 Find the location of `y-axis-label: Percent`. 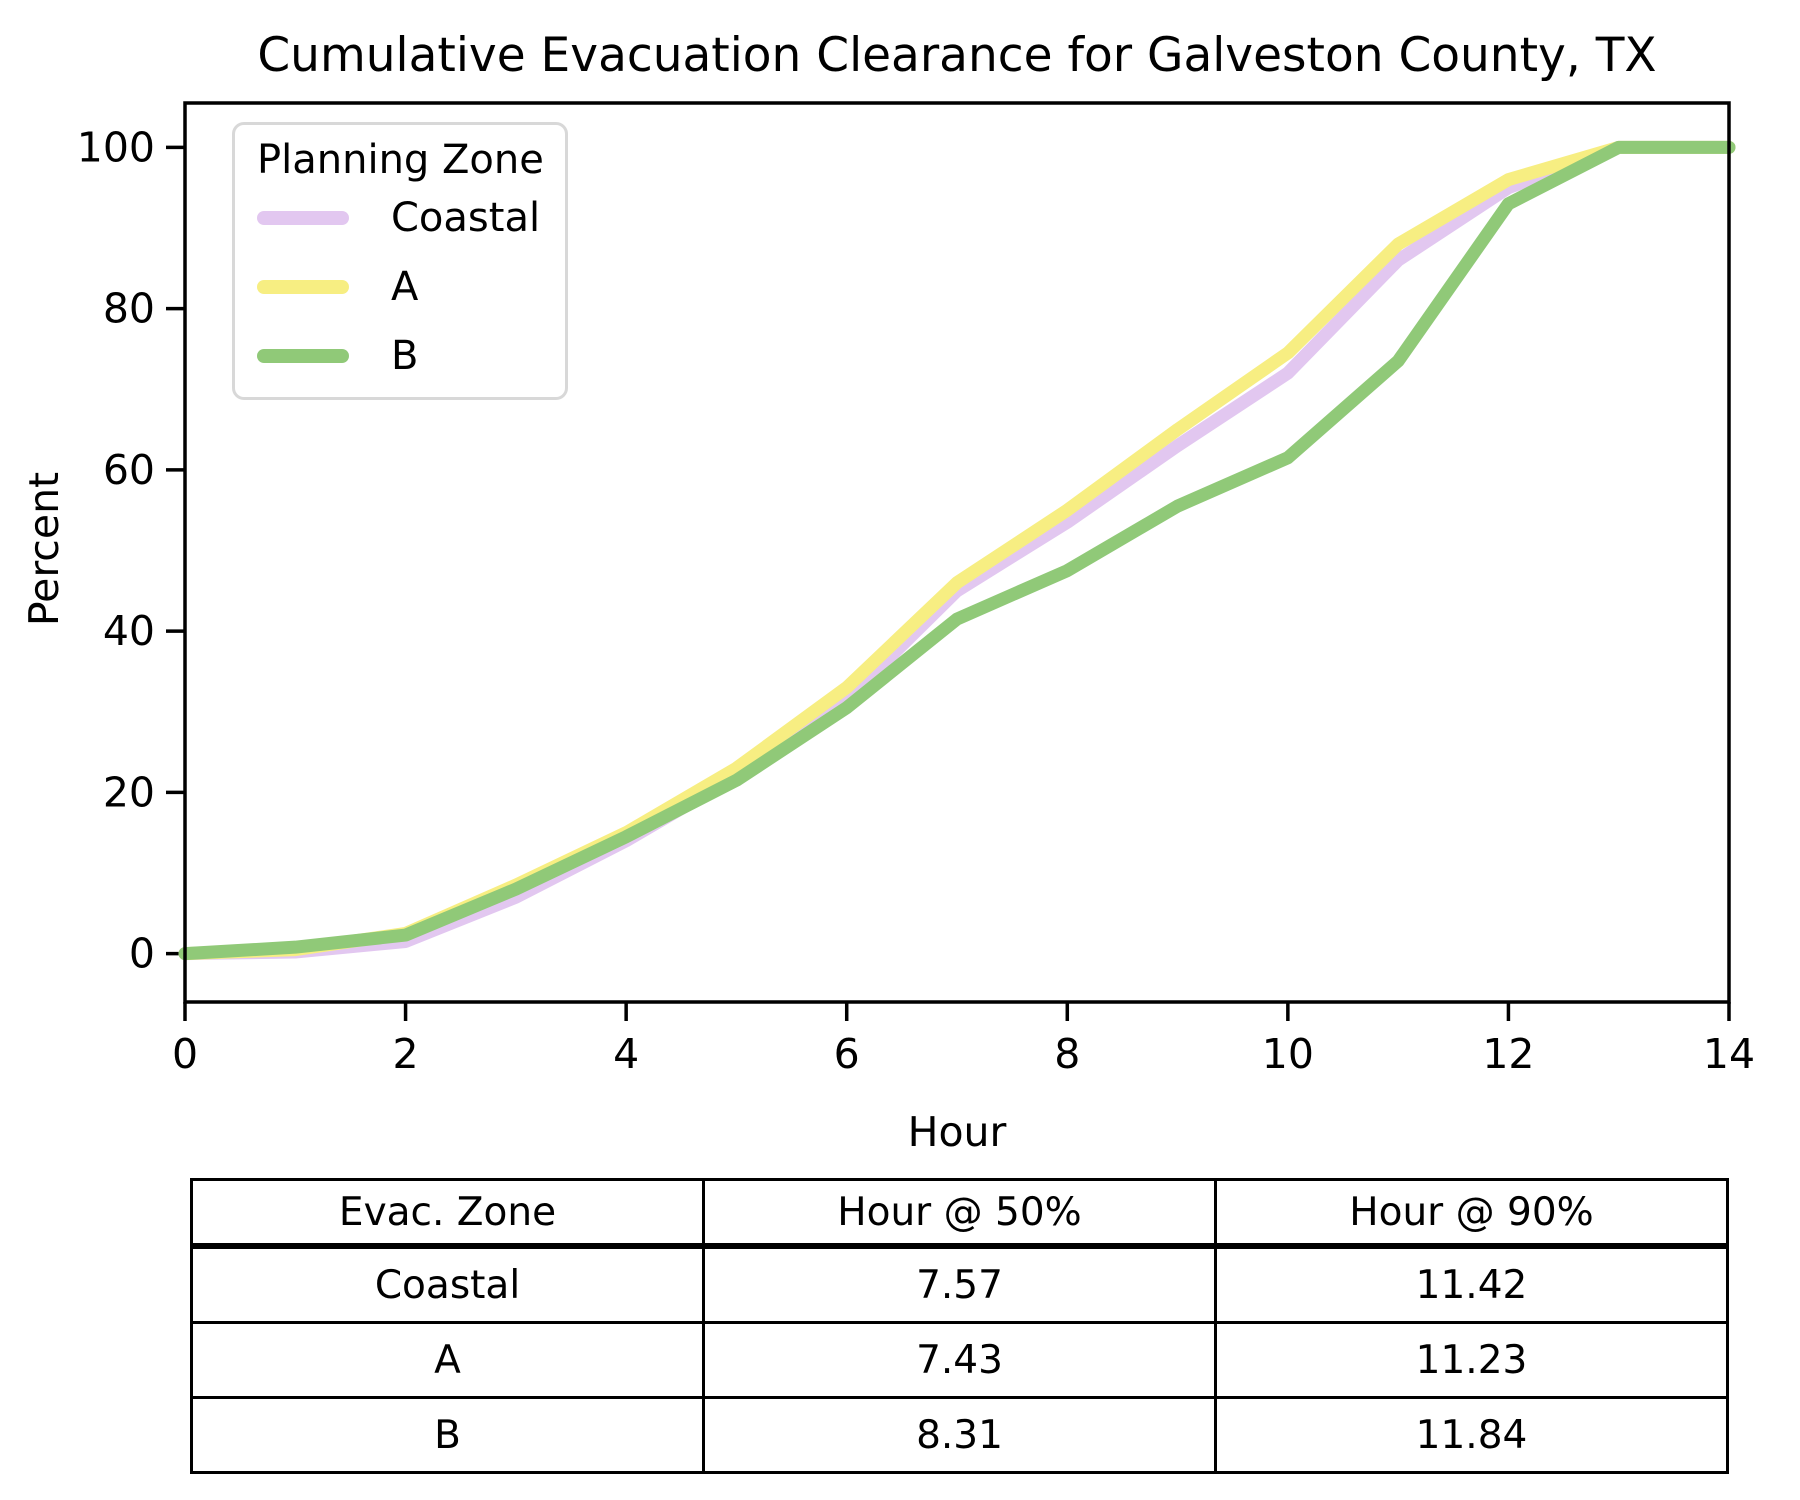

y-axis-label: Percent is located at coordinates (44, 549).